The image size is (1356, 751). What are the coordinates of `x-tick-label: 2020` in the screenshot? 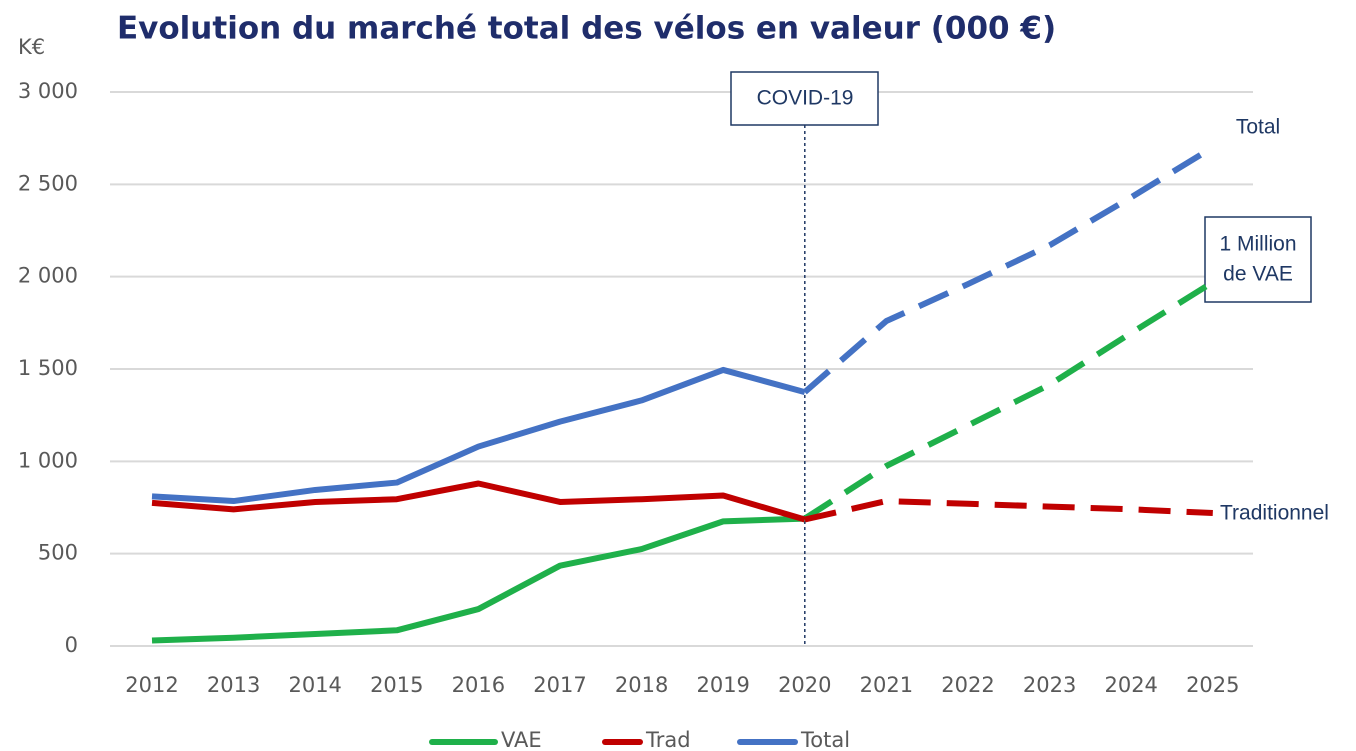 It's located at (804, 685).